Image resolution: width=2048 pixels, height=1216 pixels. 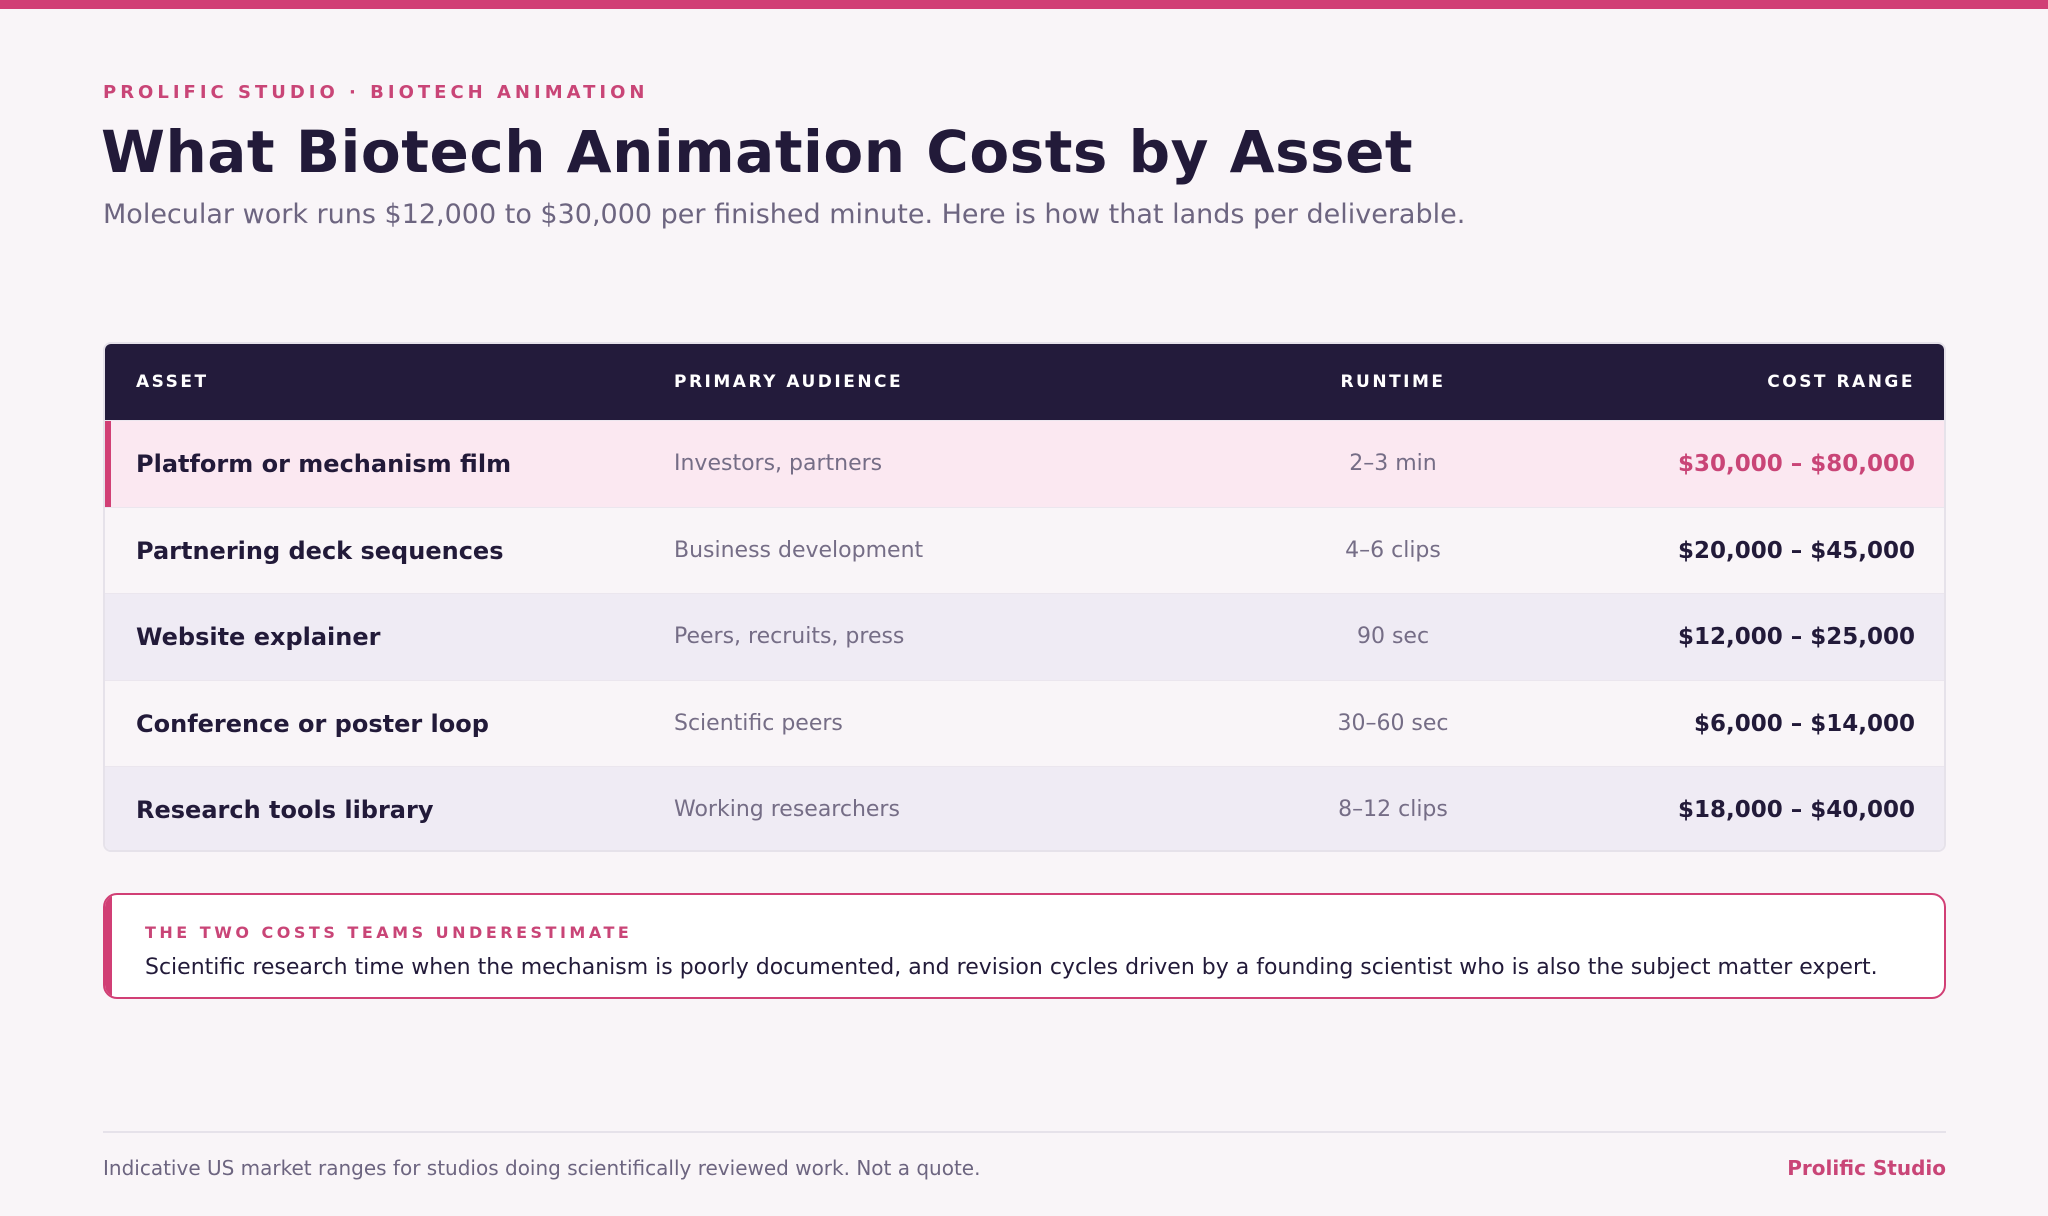 What do you see at coordinates (258, 637) in the screenshot?
I see `asset-cell: Website explainer` at bounding box center [258, 637].